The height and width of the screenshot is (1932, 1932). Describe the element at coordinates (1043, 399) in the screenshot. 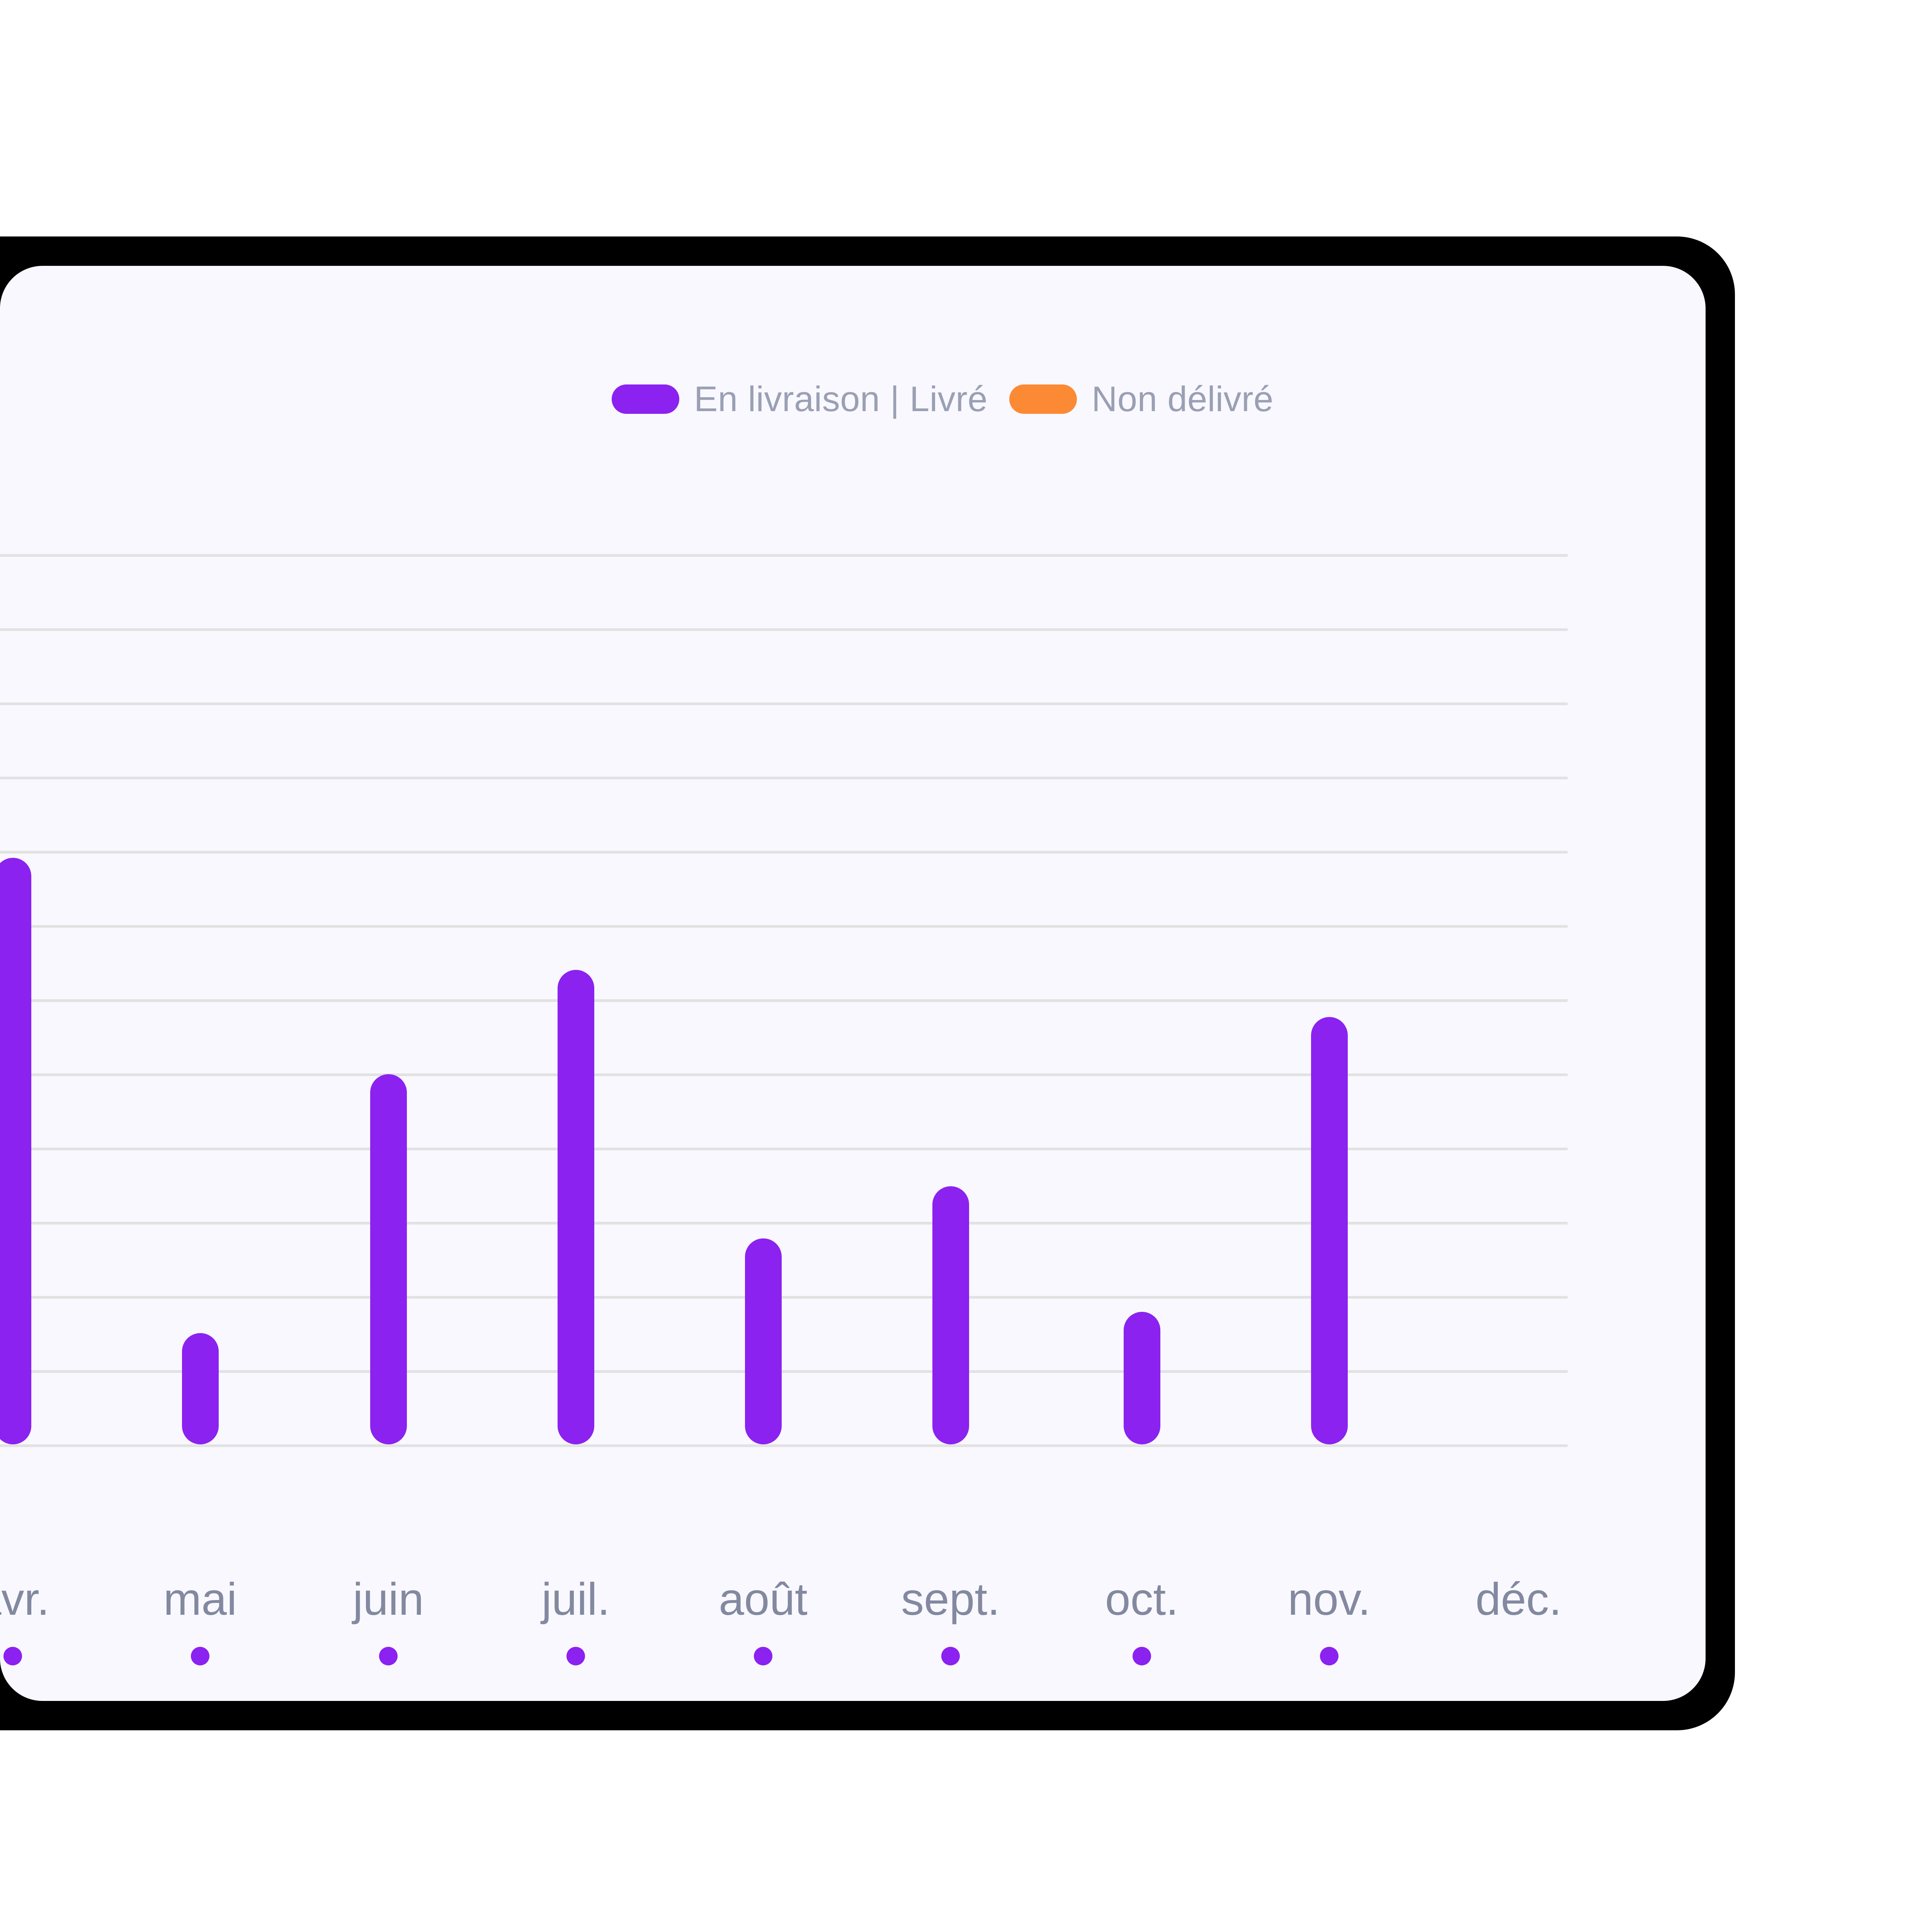

I see `legend-pill-orange-icon` at that location.